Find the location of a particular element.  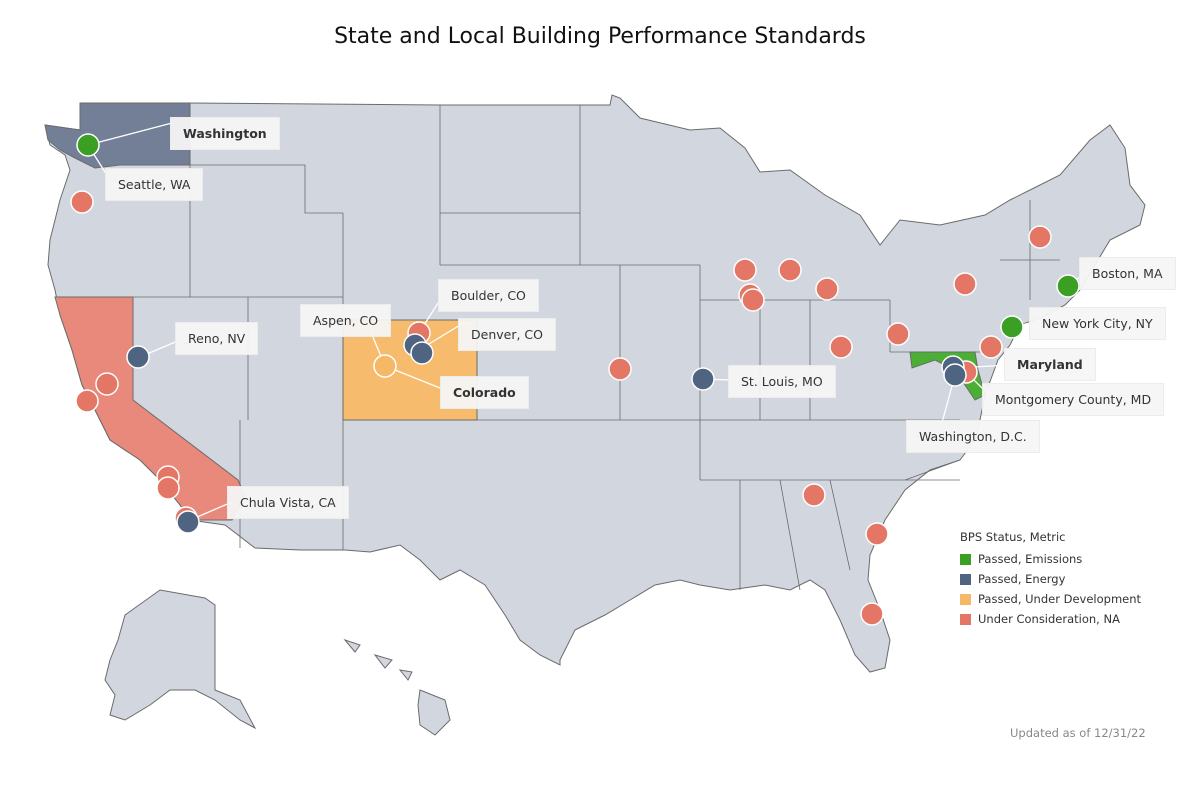

legend-item-under-development: Passed, Under Development is located at coordinates (1050, 599).